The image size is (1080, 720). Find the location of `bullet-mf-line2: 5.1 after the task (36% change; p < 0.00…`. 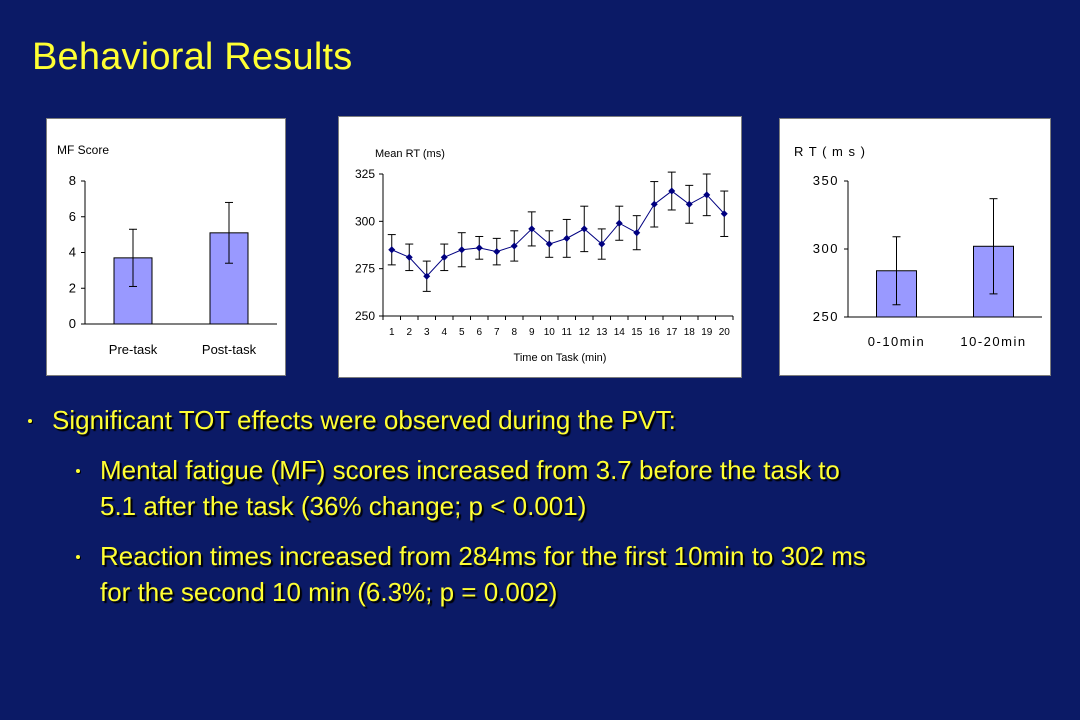

bullet-mf-line2: 5.1 after the task (36% change; p < 0.00… is located at coordinates (343, 506).